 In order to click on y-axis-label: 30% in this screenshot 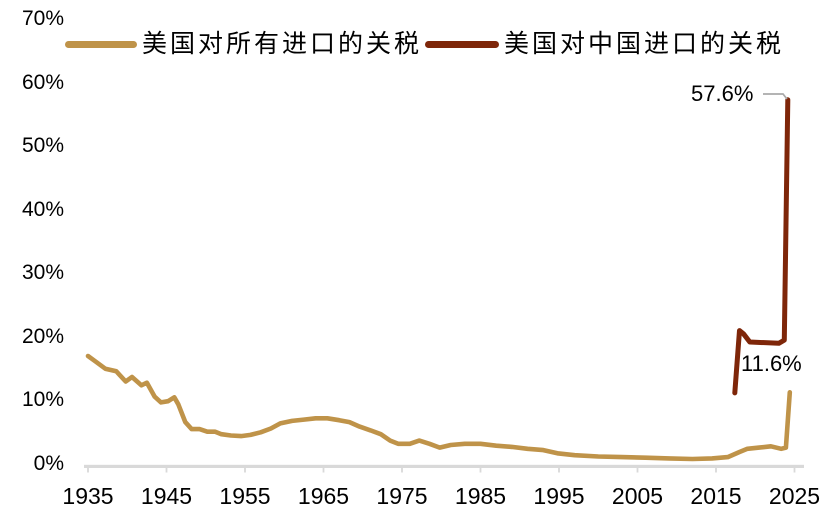, I will do `click(42, 273)`.